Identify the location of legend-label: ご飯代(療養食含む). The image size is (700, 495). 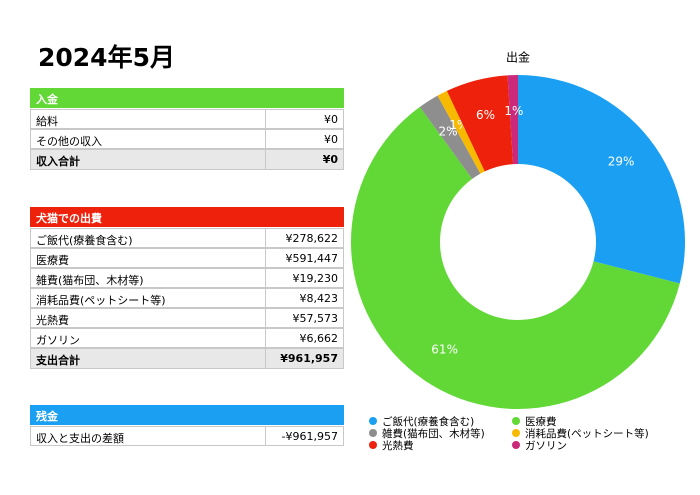
(428, 421).